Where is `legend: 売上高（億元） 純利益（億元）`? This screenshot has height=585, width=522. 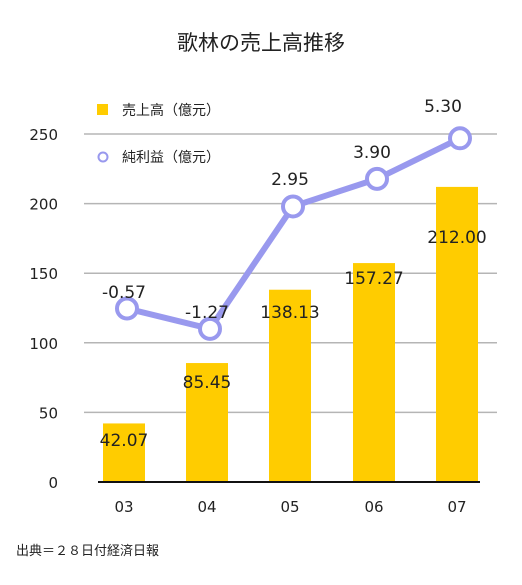 legend: 売上高（億元） 純利益（億元） is located at coordinates (158, 134).